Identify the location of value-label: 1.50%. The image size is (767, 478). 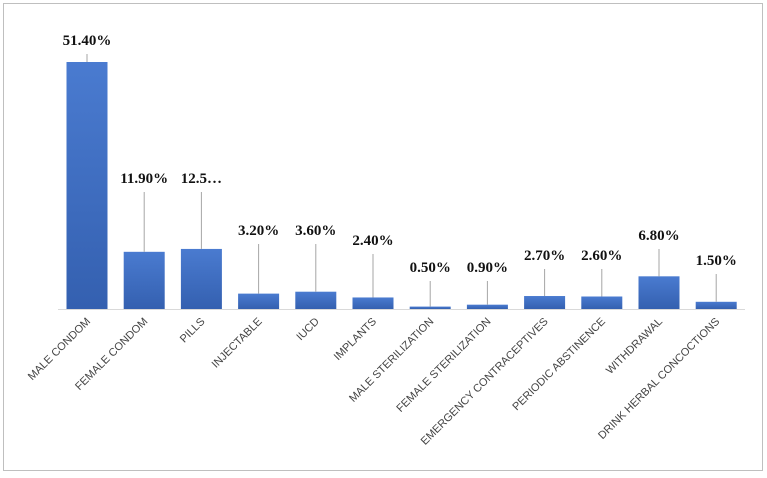
(716, 261).